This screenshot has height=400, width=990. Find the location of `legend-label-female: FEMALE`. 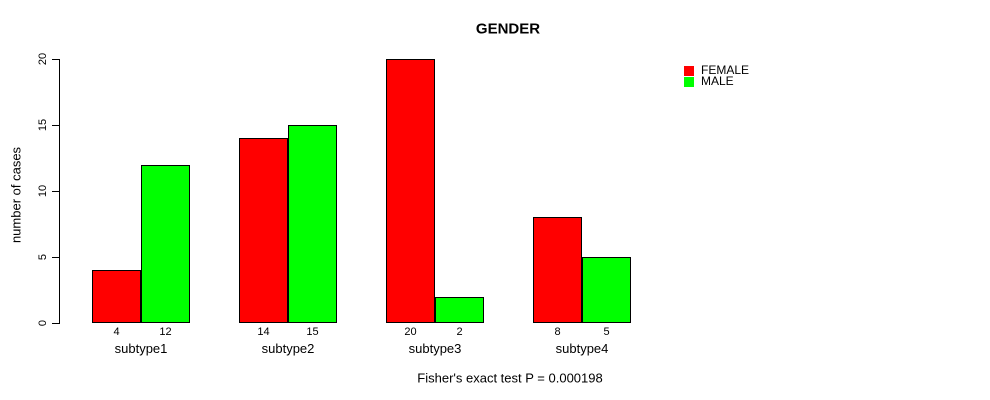

legend-label-female: FEMALE is located at coordinates (725, 70).